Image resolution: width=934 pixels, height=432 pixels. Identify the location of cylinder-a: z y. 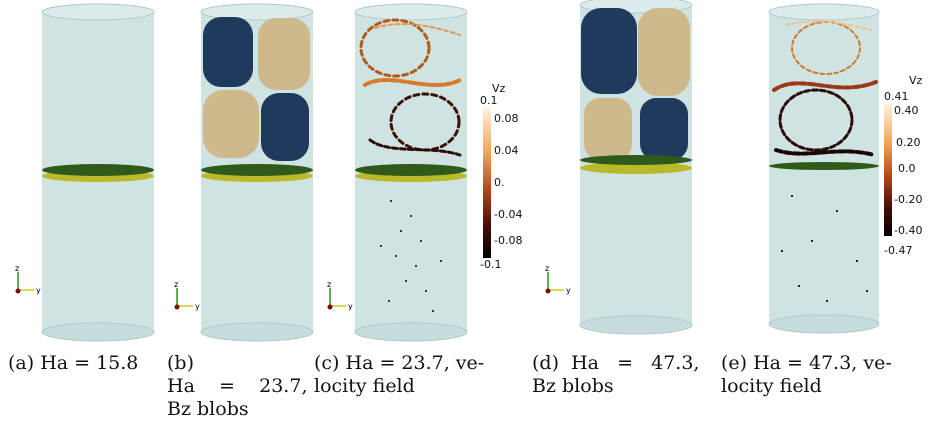
(85, 172).